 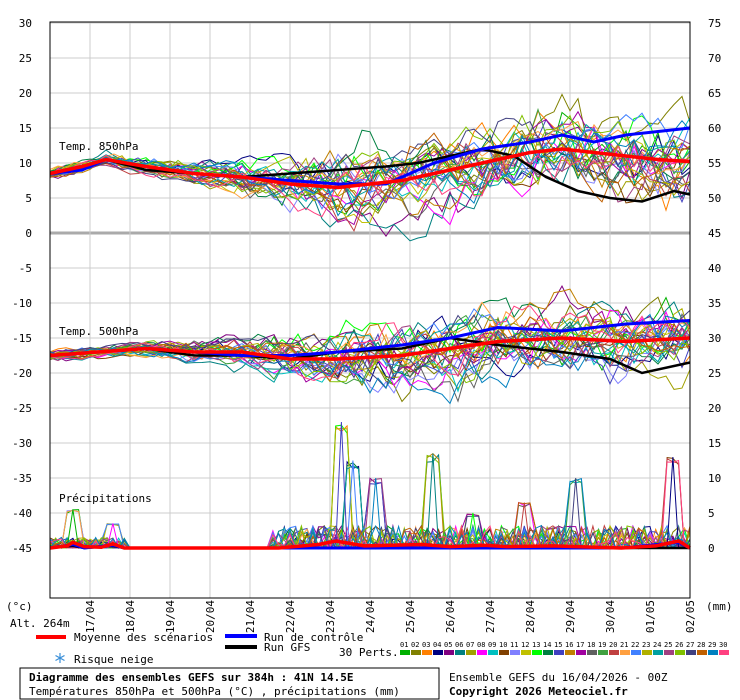 What do you see at coordinates (624, 645) in the screenshot?
I see `pert-id-label: 21` at bounding box center [624, 645].